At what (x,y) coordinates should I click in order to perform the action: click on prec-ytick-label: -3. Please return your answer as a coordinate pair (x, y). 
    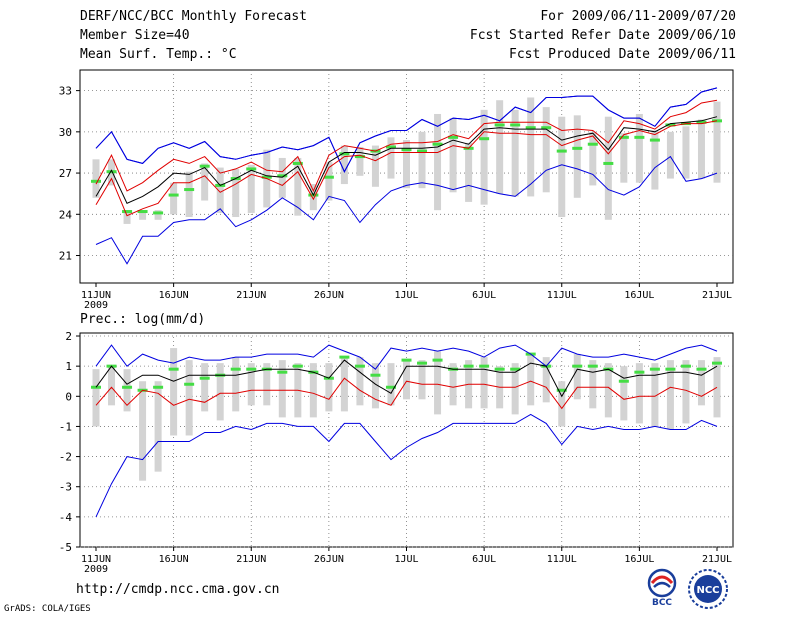
    Looking at the image, I should click on (65, 487).